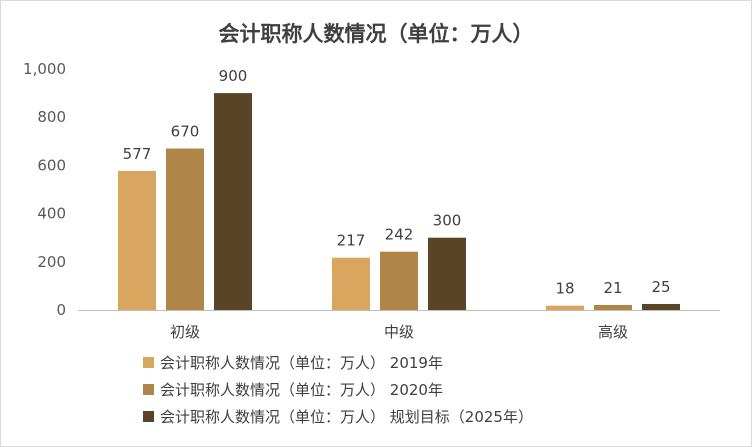 The image size is (752, 447). I want to click on x-tick-label-高级: 高级, so click(613, 332).